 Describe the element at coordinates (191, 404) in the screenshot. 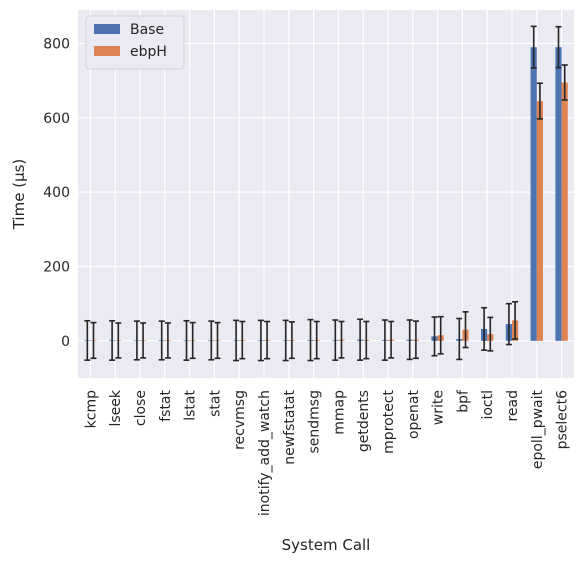

I see `x-tick-label-lstat: lstat` at that location.